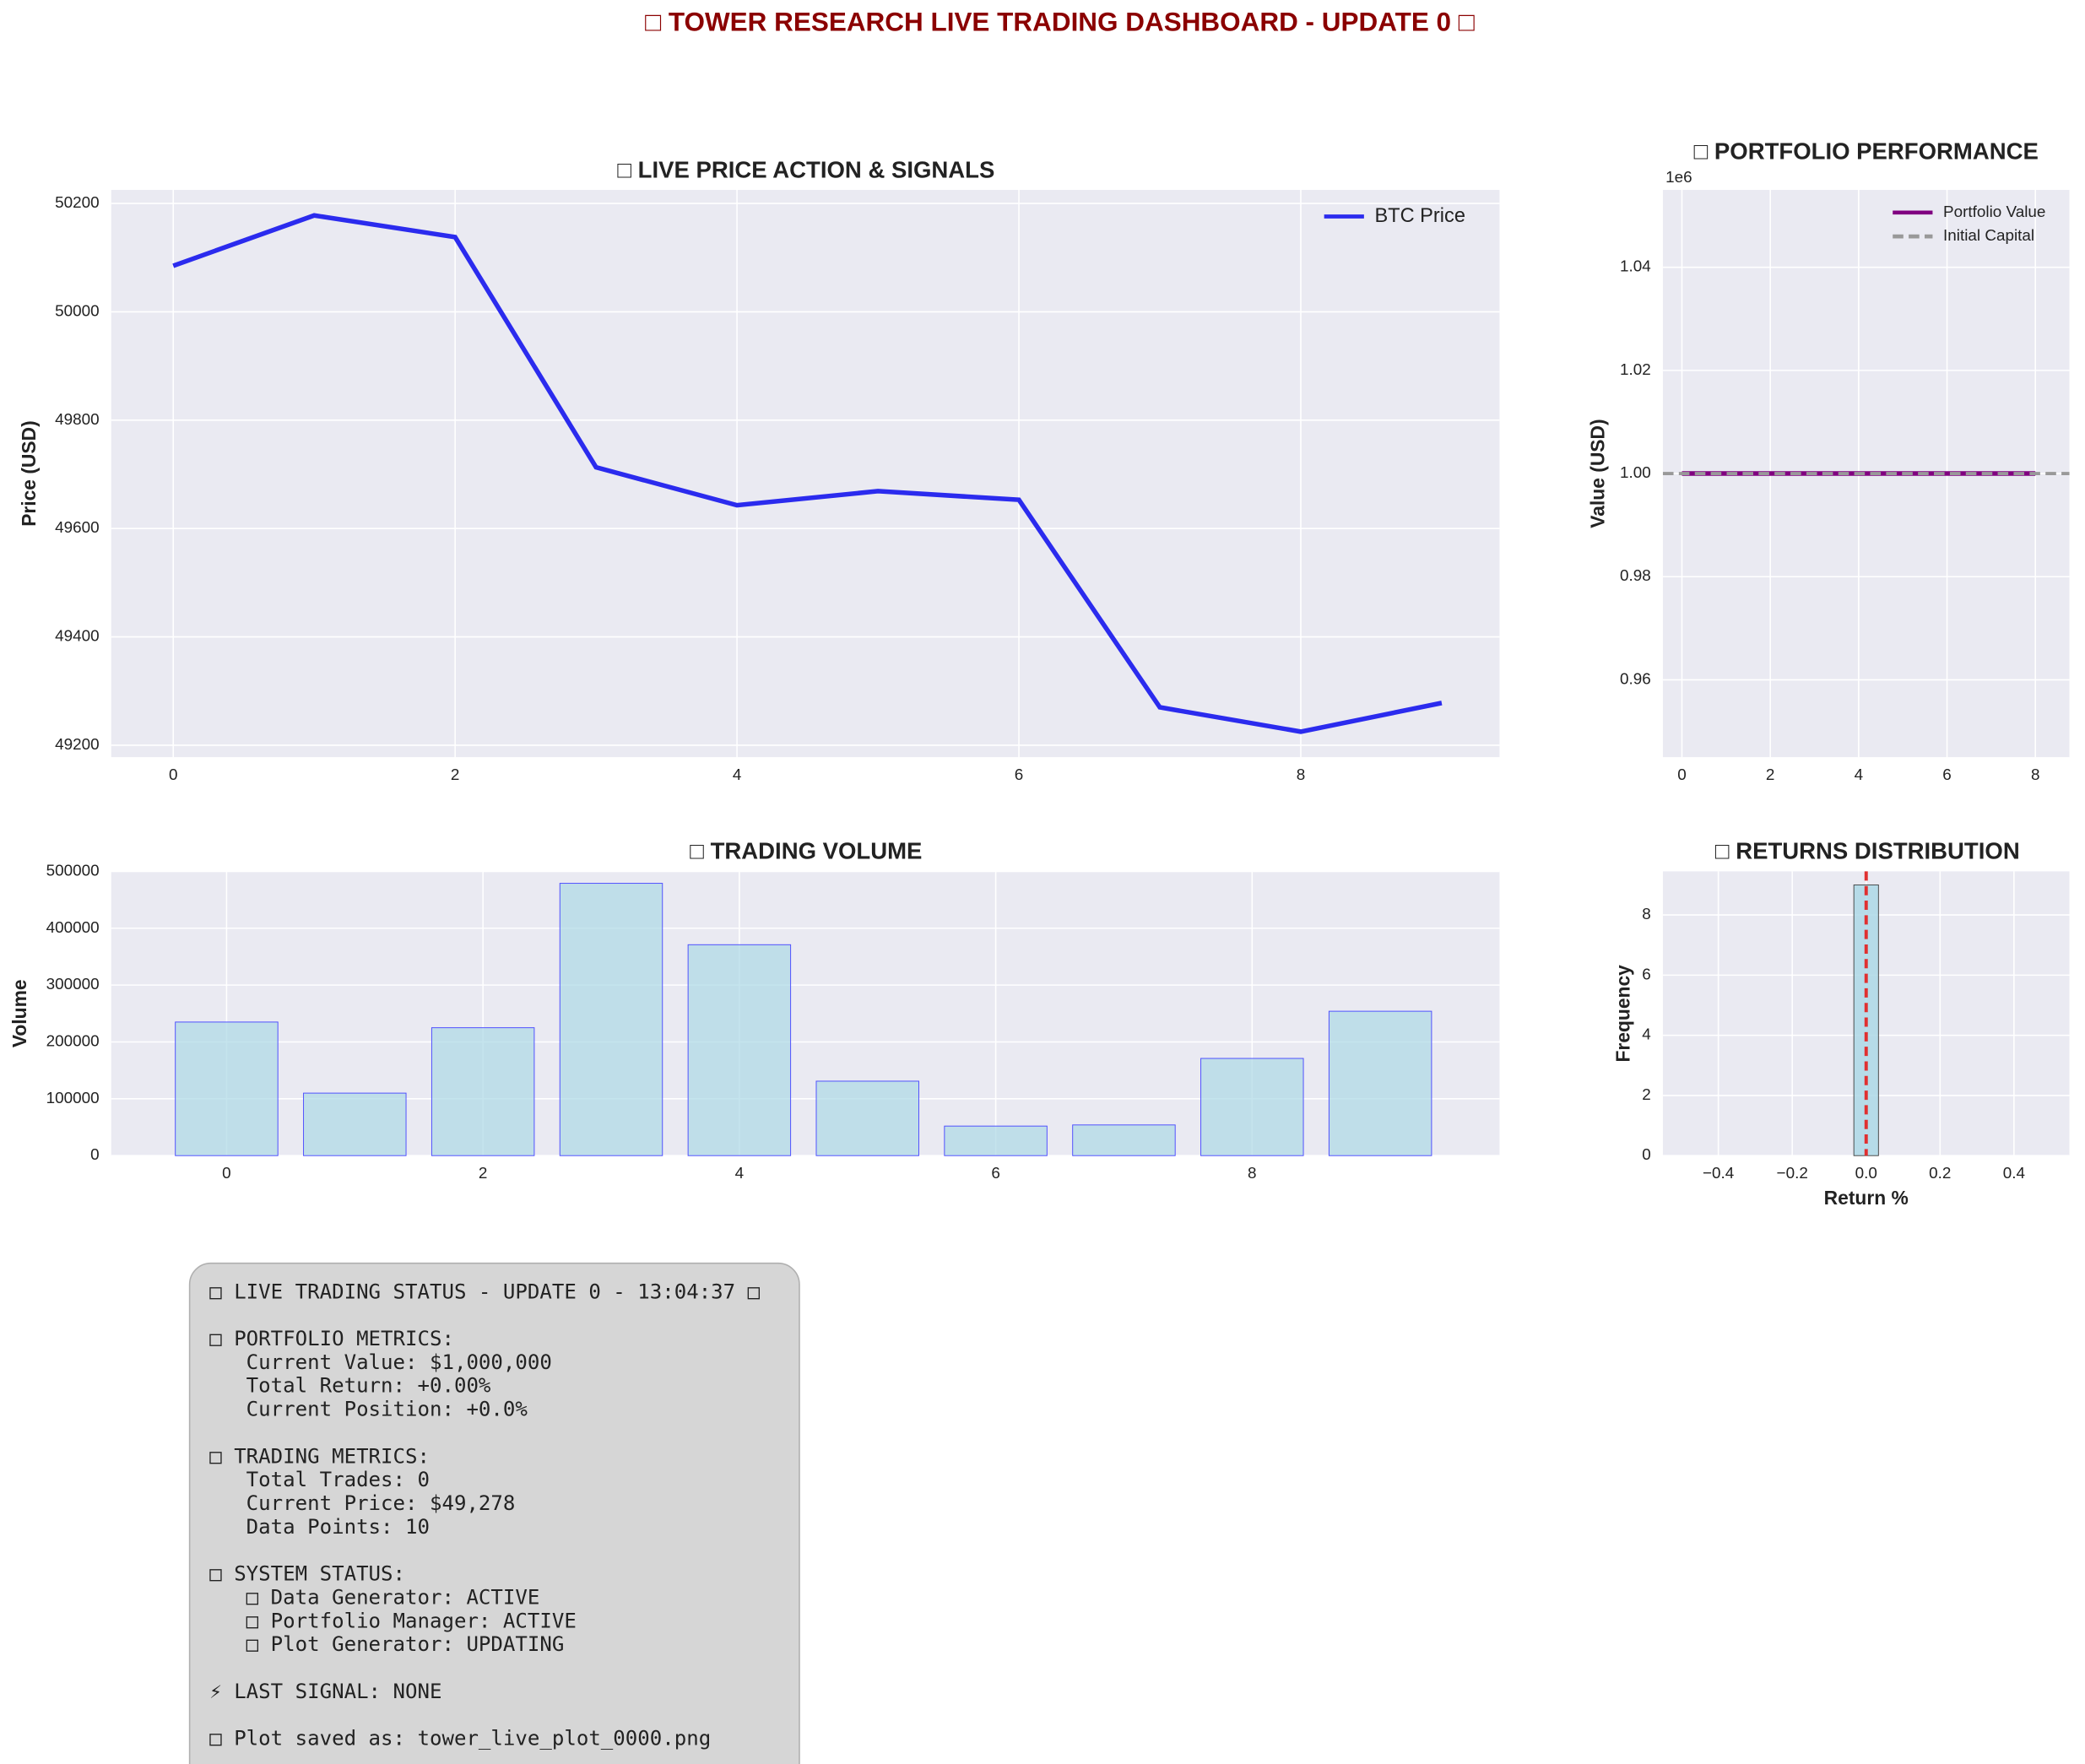 The image size is (2085, 1764). I want to click on status-line: Total Trades: 0, so click(319, 1479).